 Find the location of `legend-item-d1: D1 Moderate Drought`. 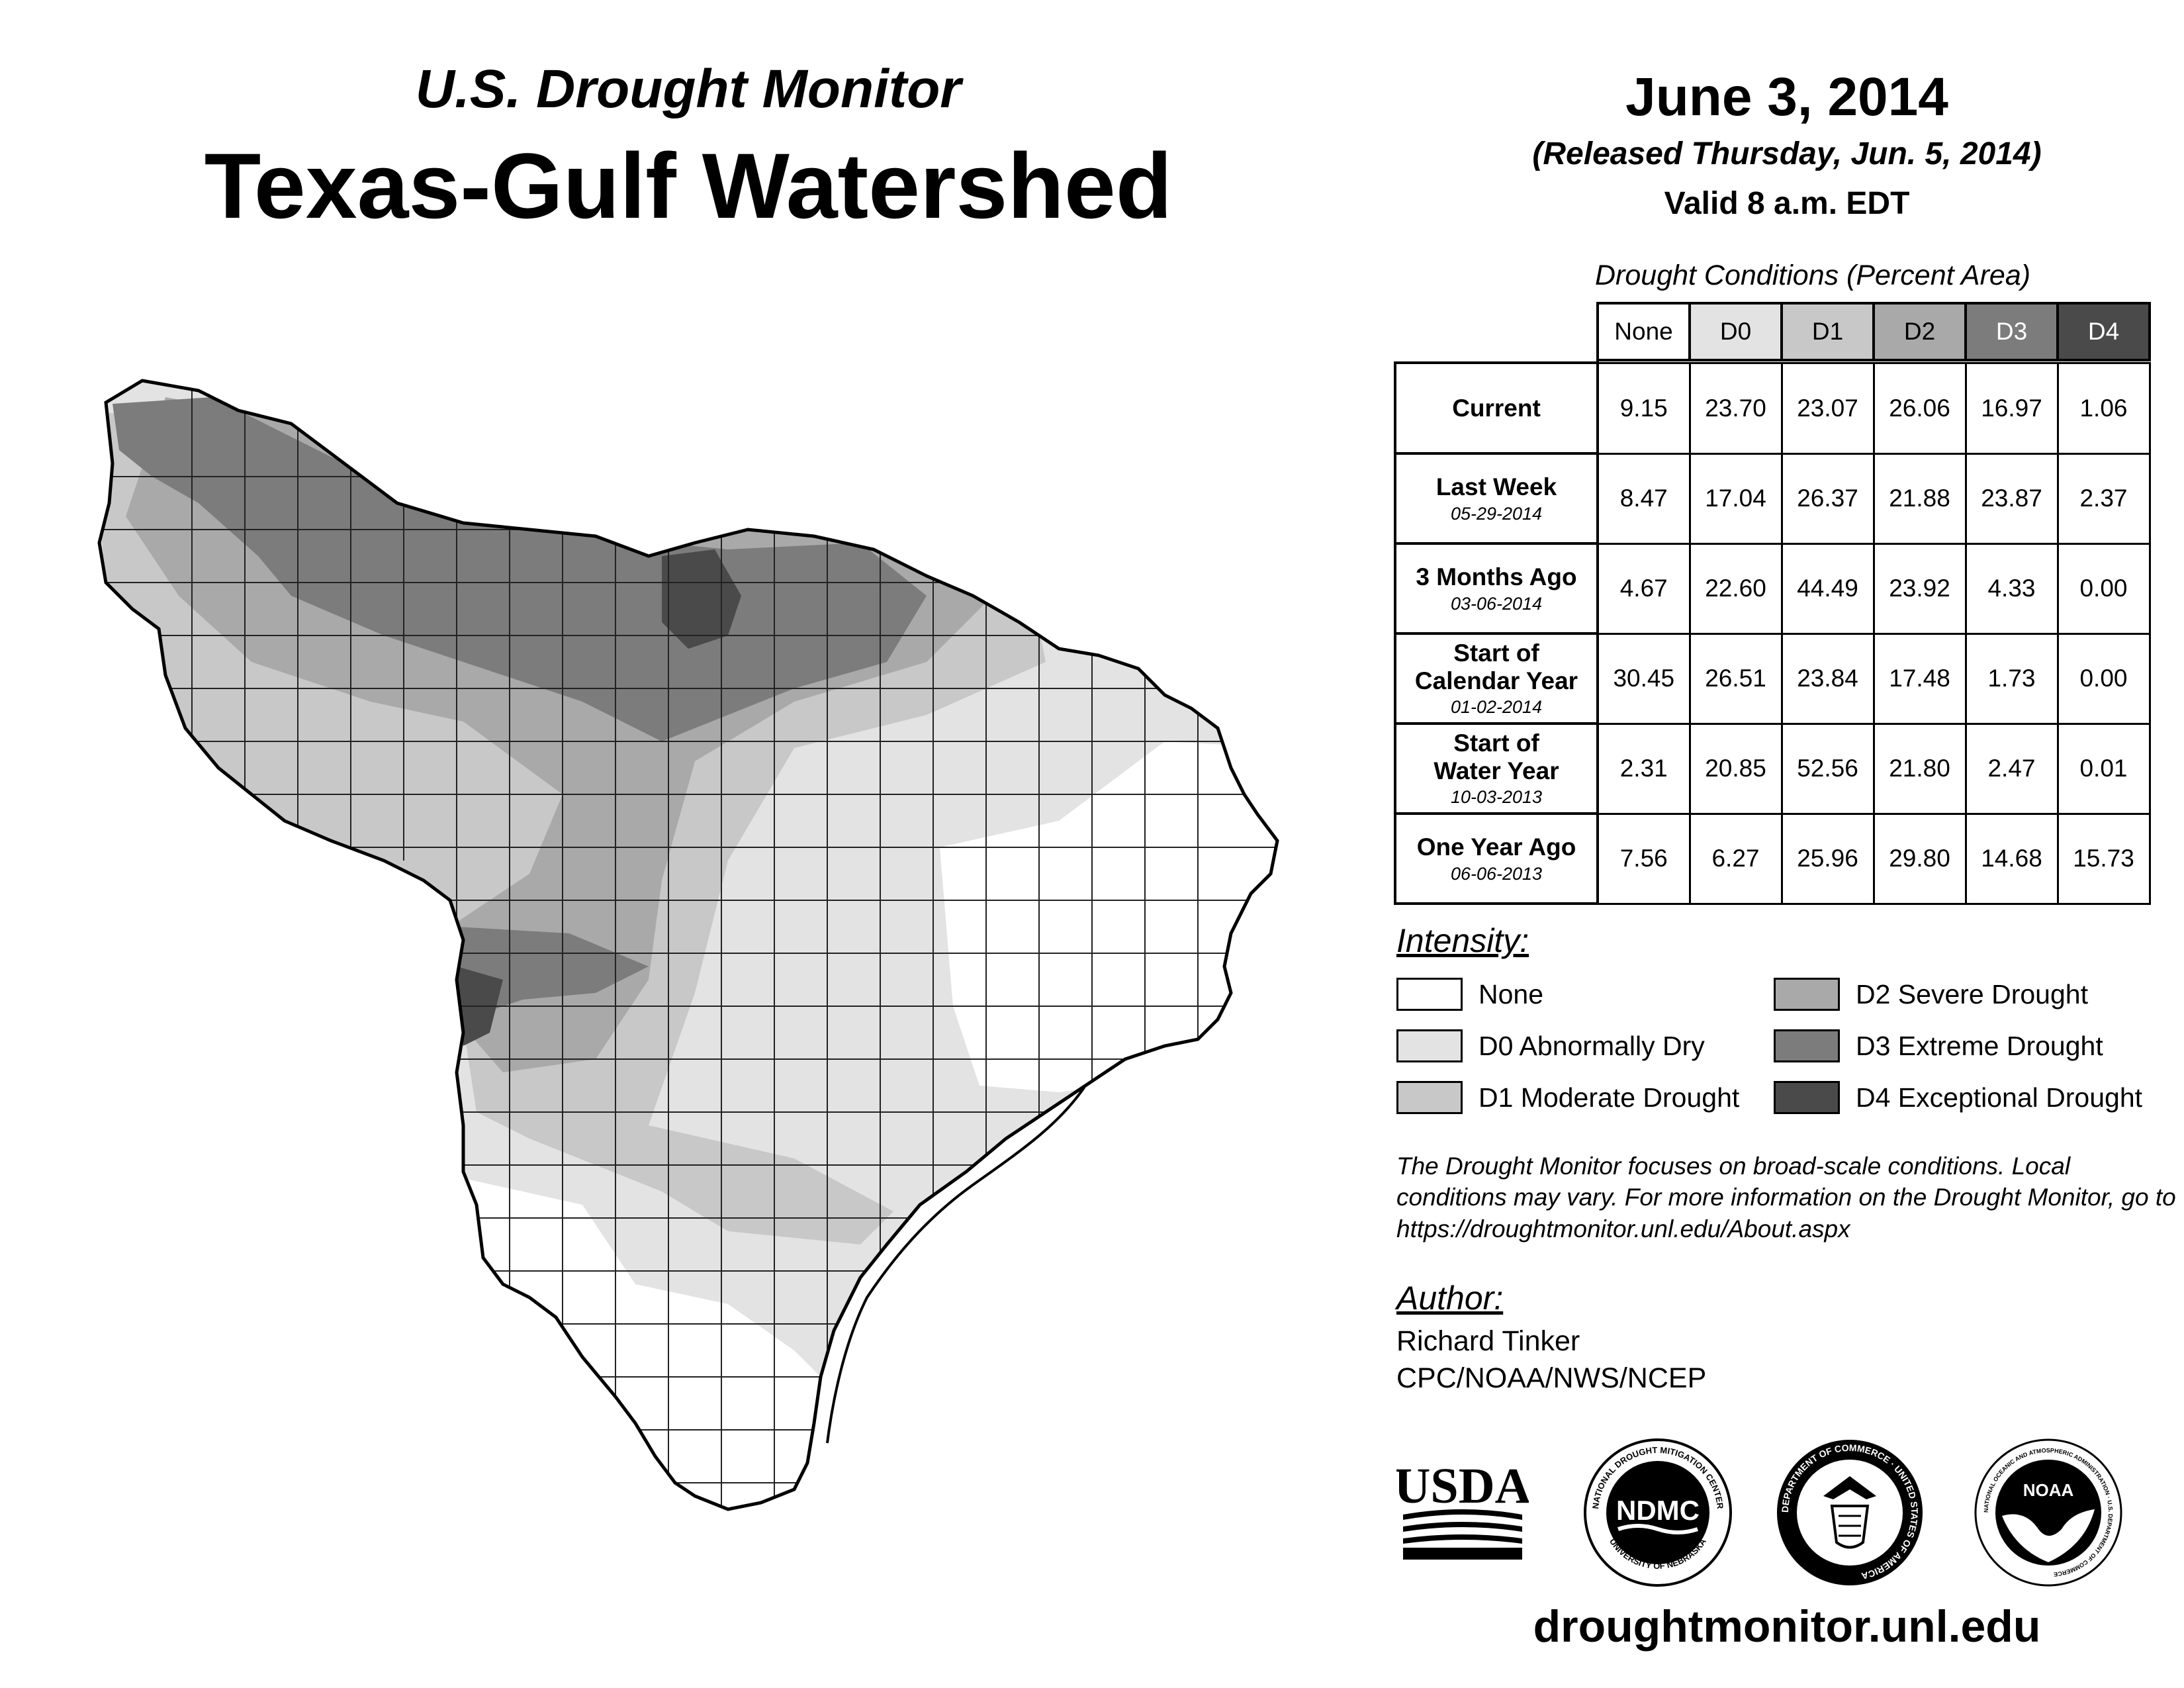

legend-item-d1: D1 Moderate Drought is located at coordinates (1567, 1097).